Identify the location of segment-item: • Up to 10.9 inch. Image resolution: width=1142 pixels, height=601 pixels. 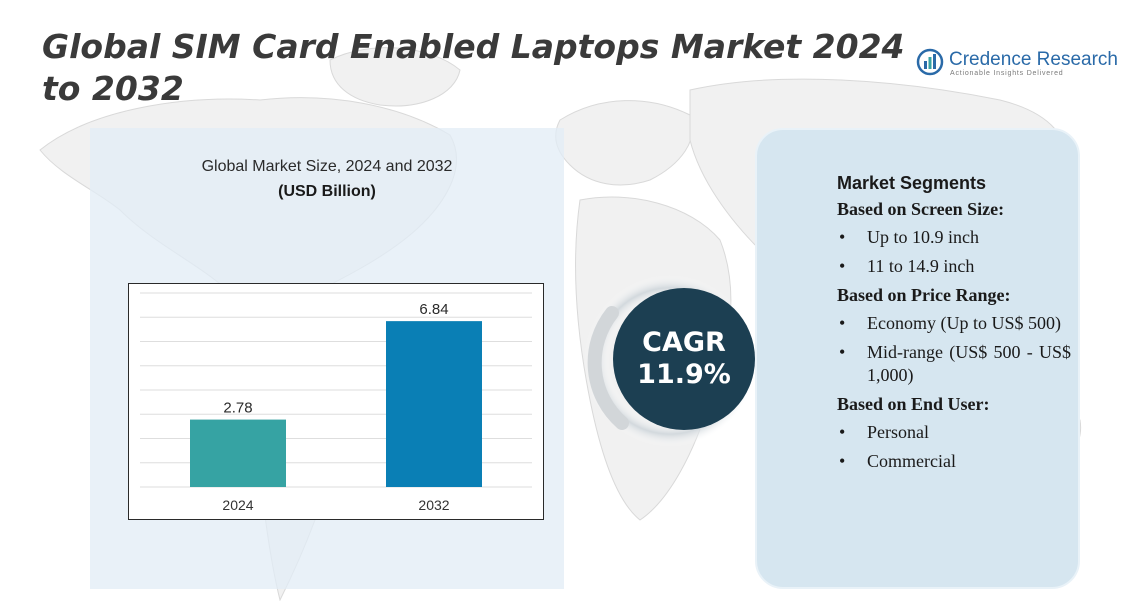
(909, 237).